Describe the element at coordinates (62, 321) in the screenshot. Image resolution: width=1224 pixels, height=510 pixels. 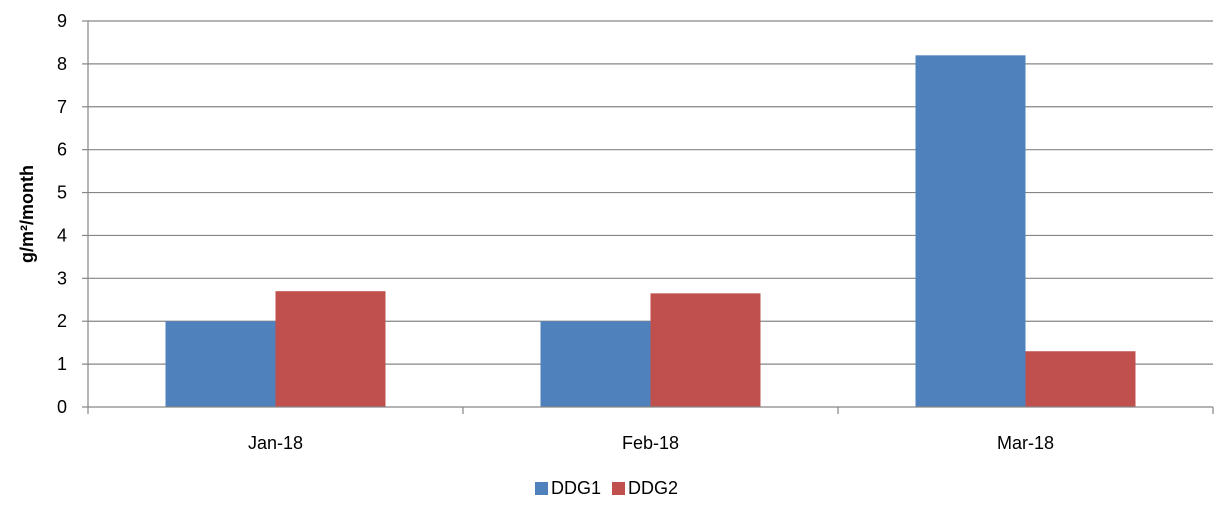
I see `y-tick-label: 2` at that location.